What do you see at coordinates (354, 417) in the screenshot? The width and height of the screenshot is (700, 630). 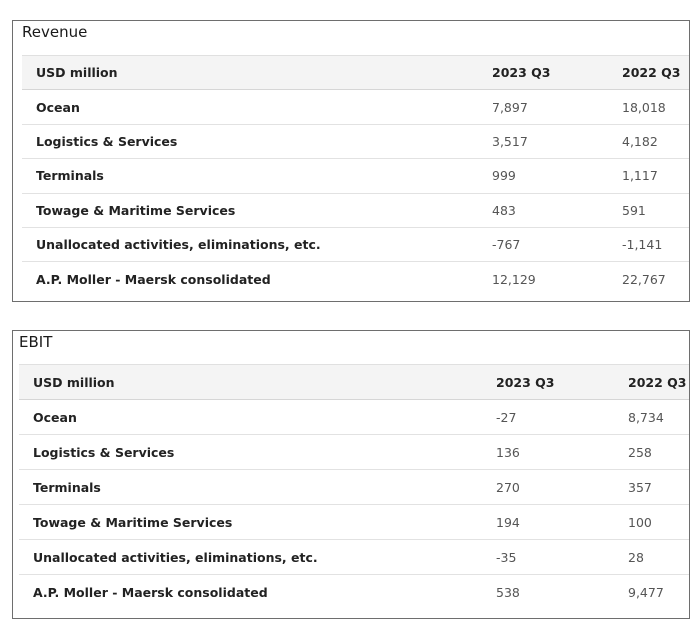 I see `table-row: Ocean -27 8,734` at bounding box center [354, 417].